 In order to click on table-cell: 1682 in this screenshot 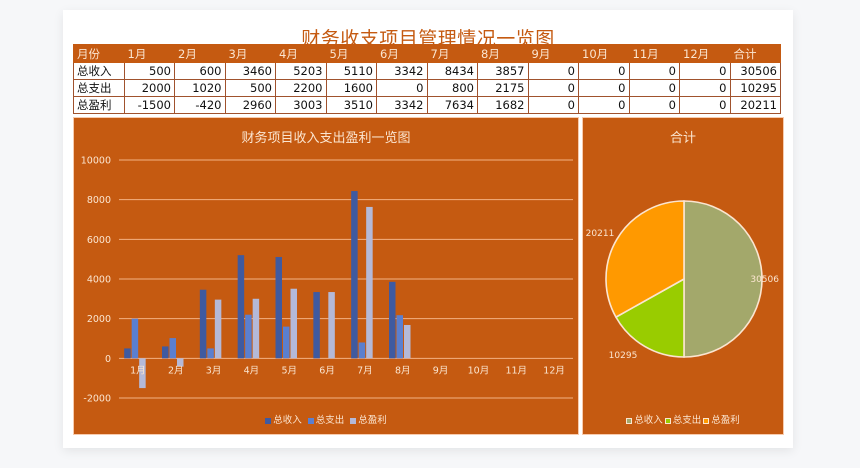, I will do `click(503, 105)`.